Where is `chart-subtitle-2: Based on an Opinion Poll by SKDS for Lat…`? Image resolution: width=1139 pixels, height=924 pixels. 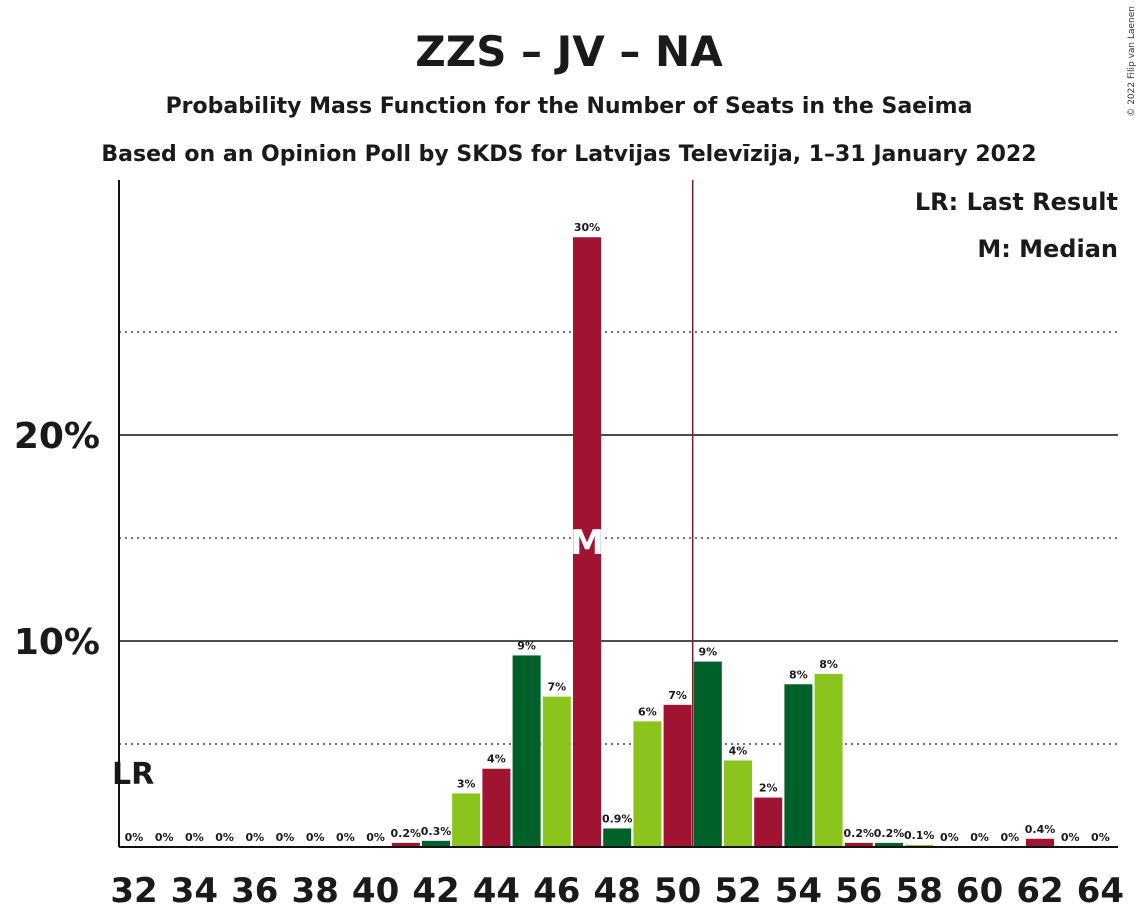
chart-subtitle-2: Based on an Opinion Poll by SKDS for Lat… is located at coordinates (568, 154).